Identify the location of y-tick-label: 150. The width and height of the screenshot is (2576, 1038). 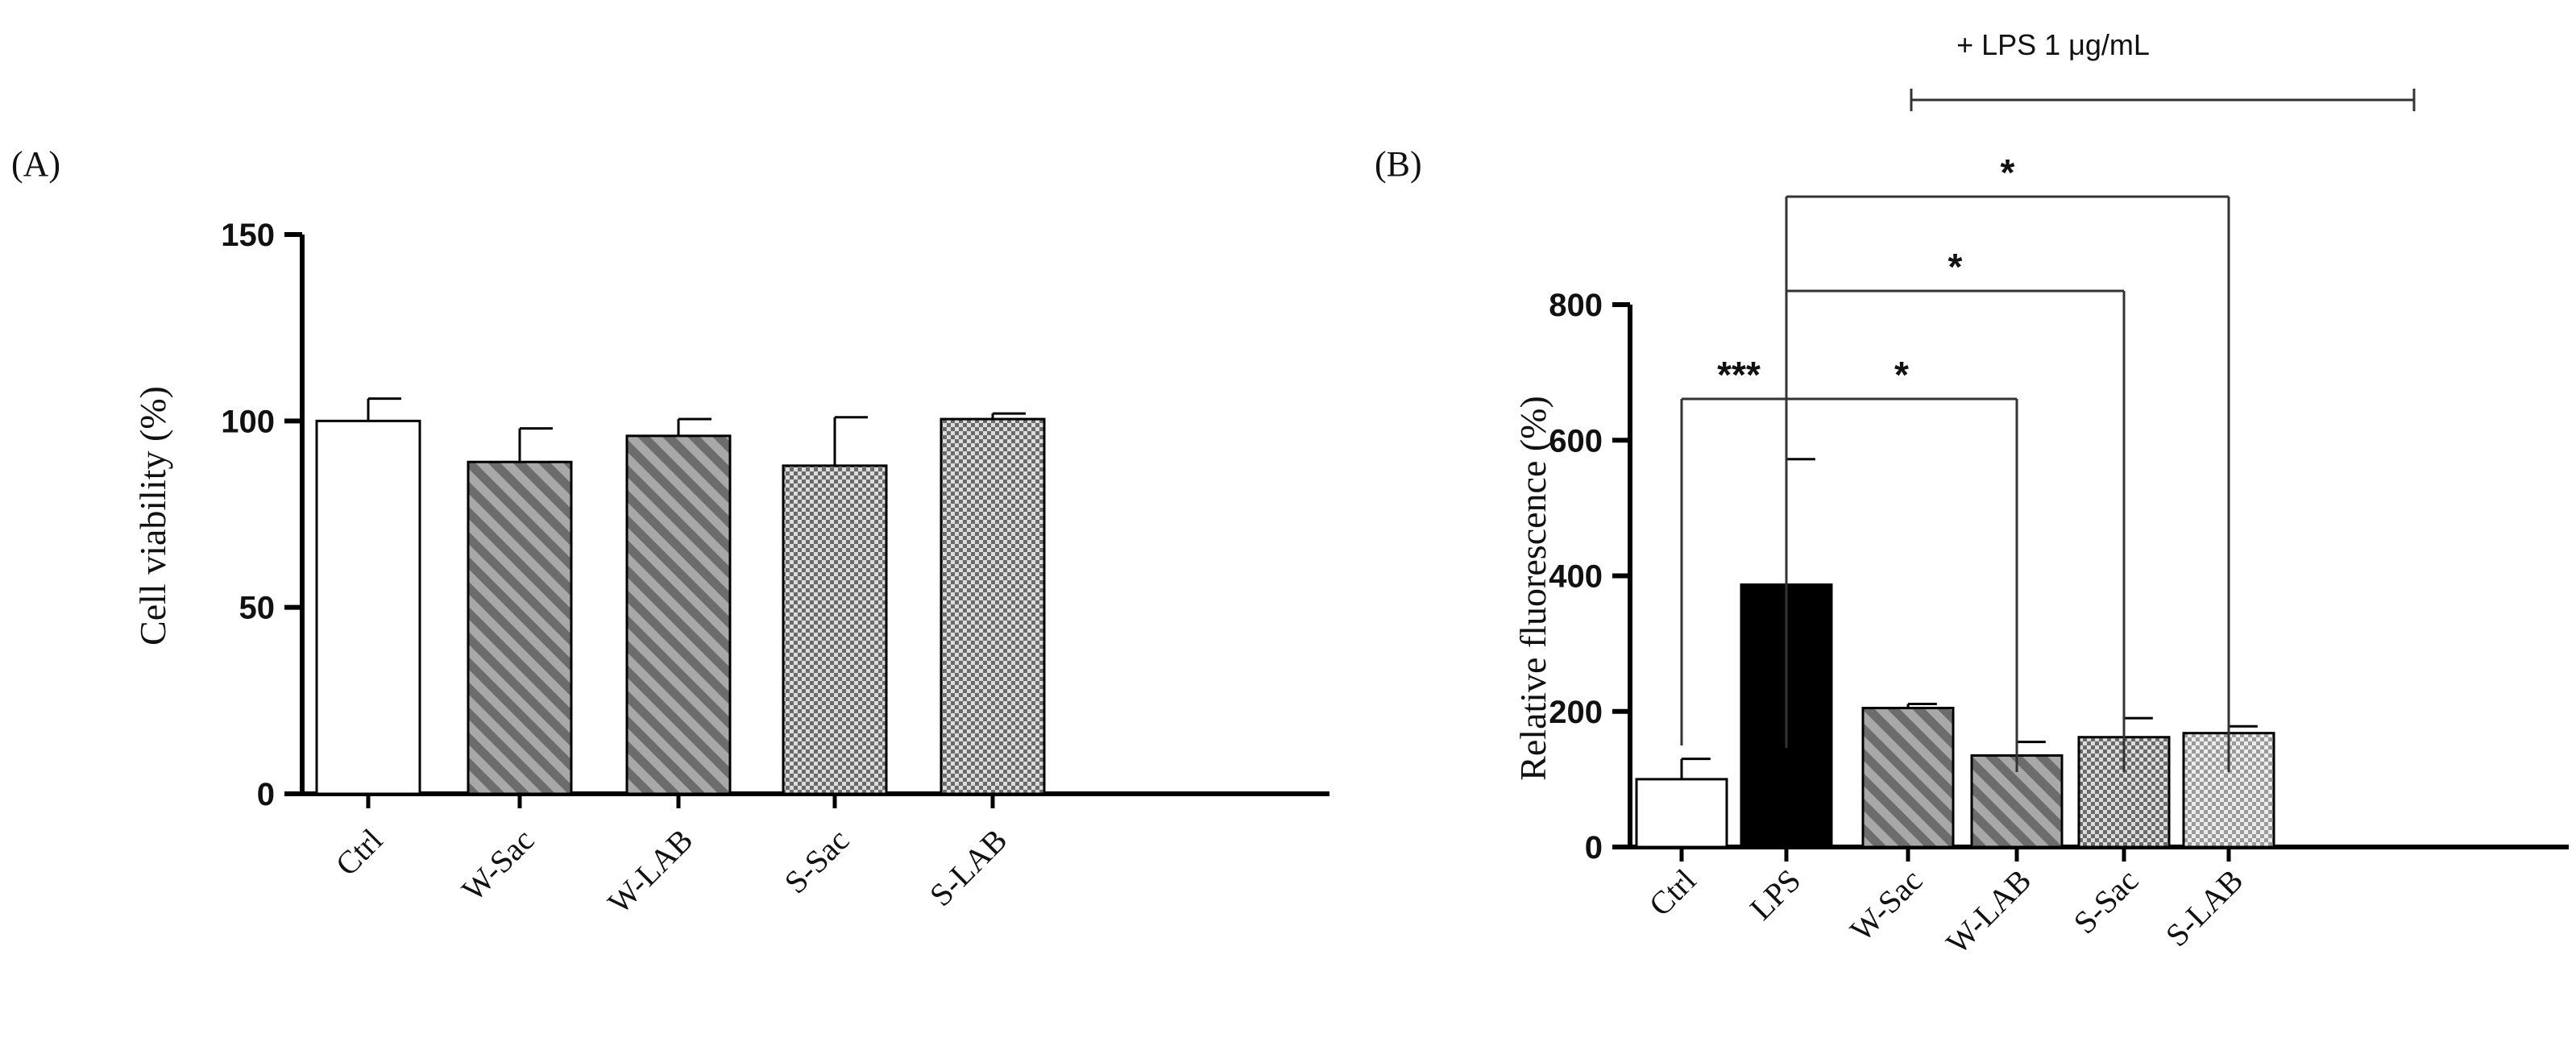
(248, 235).